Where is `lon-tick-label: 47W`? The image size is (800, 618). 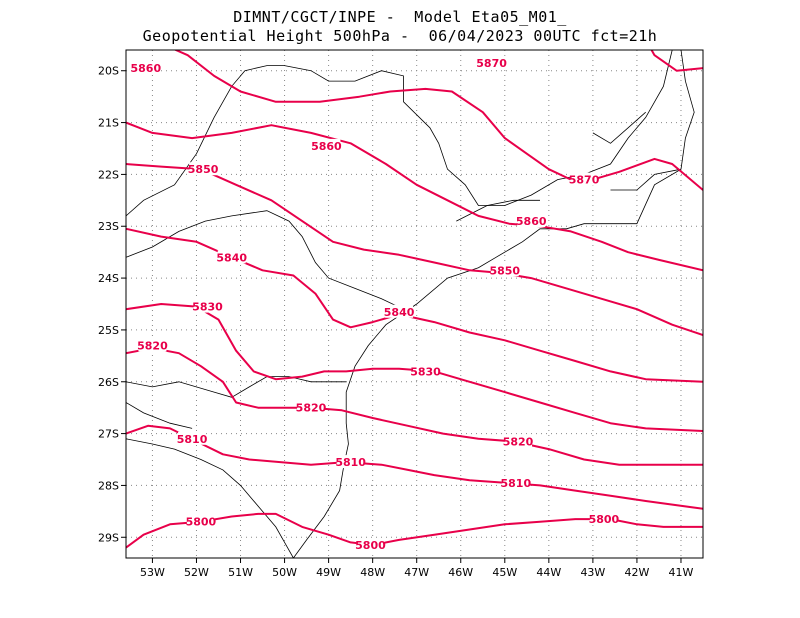
lon-tick-label: 47W is located at coordinates (416, 572).